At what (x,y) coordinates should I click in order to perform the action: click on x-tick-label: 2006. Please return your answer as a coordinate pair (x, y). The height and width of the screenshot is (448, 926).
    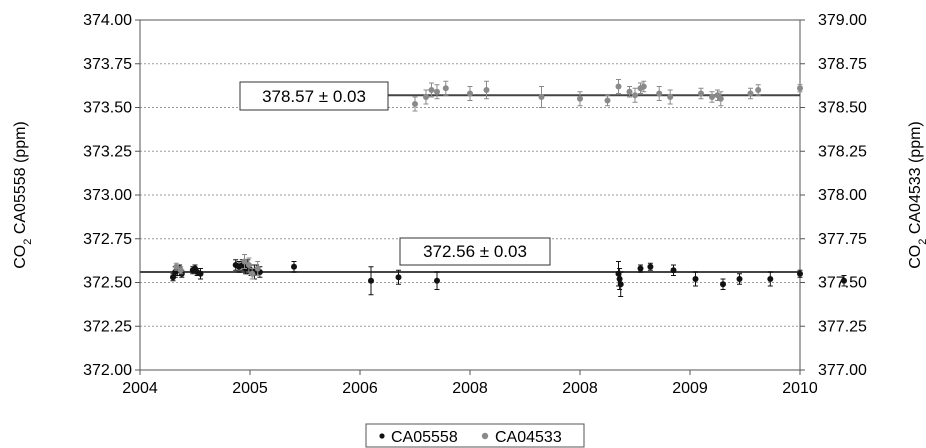
    Looking at the image, I should click on (360, 388).